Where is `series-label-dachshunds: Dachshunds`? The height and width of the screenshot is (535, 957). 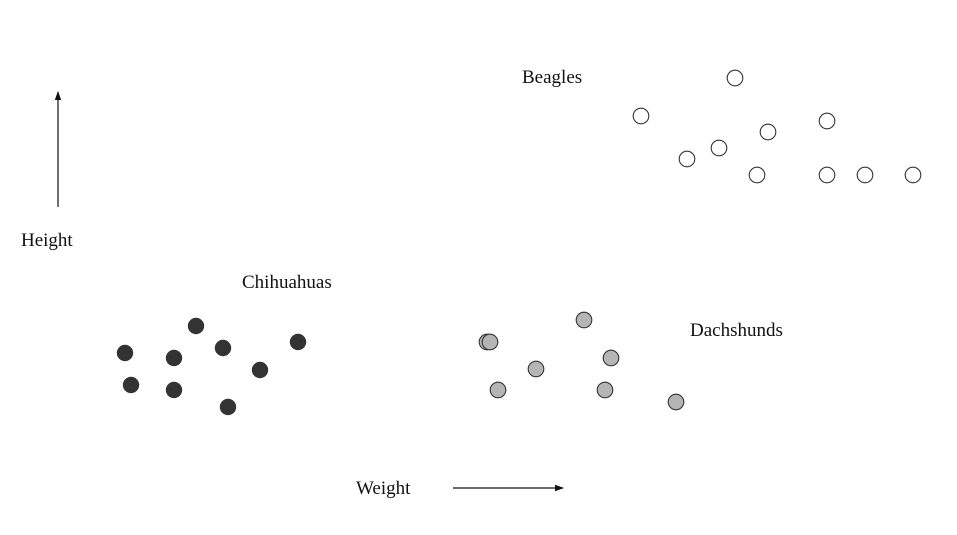 series-label-dachshunds: Dachshunds is located at coordinates (736, 330).